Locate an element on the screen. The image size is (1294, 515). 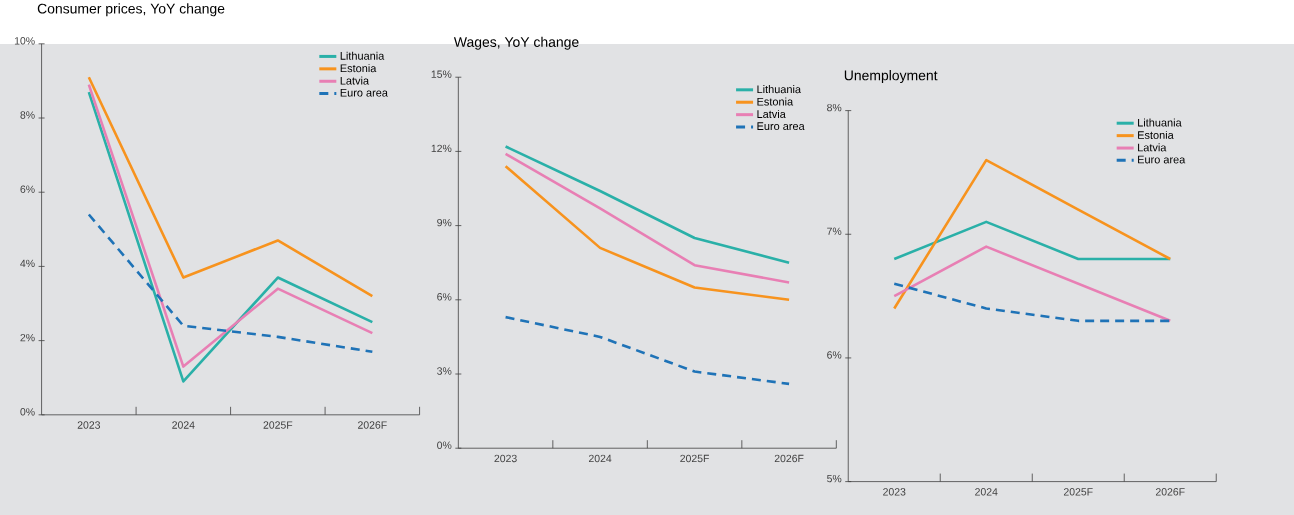
y-tick-label: 15% is located at coordinates (441, 74).